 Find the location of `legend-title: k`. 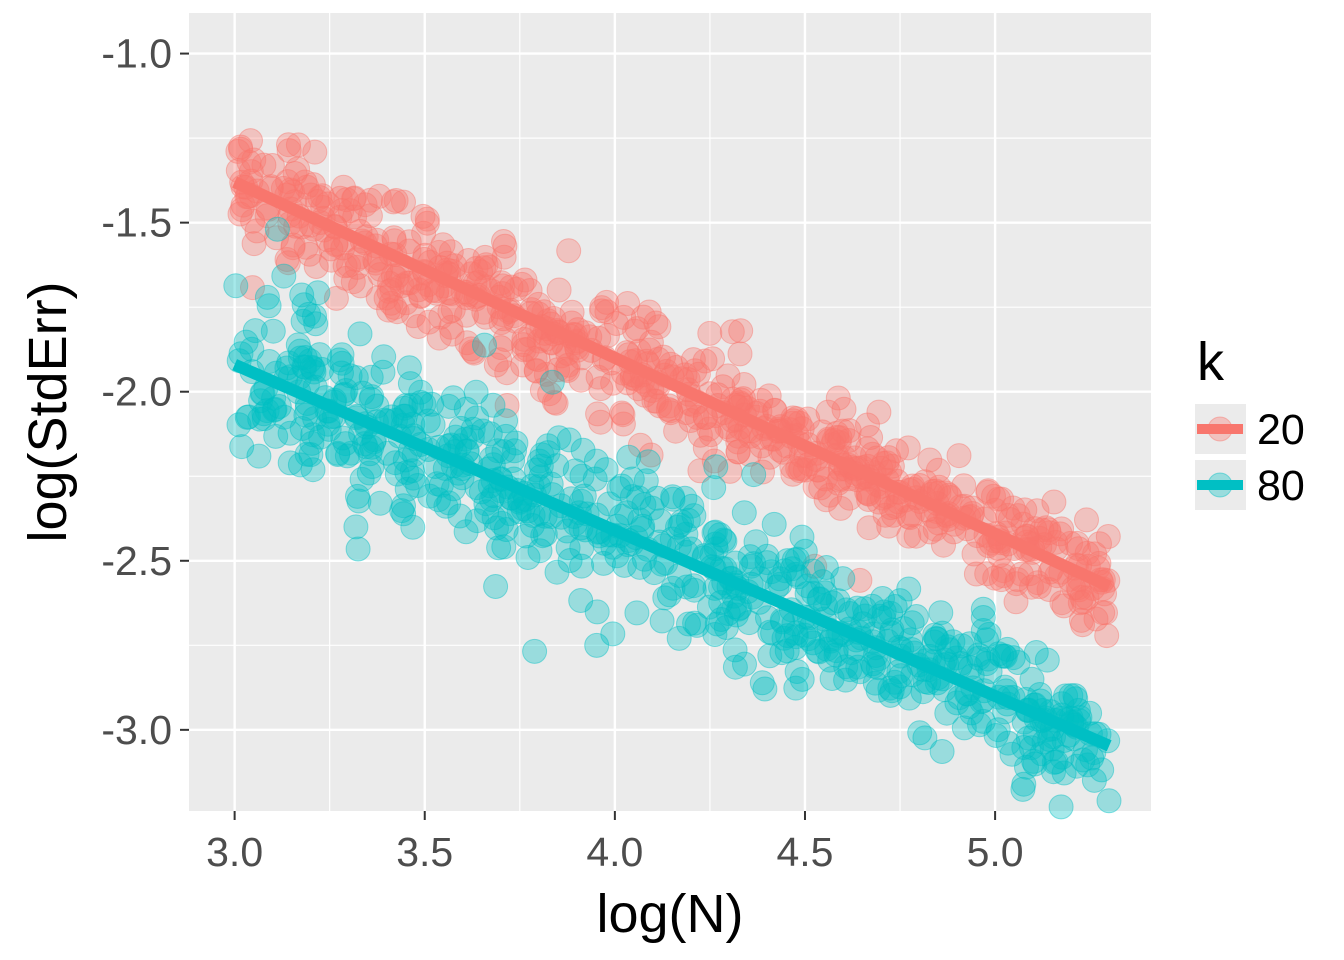

legend-title: k is located at coordinates (1211, 362).